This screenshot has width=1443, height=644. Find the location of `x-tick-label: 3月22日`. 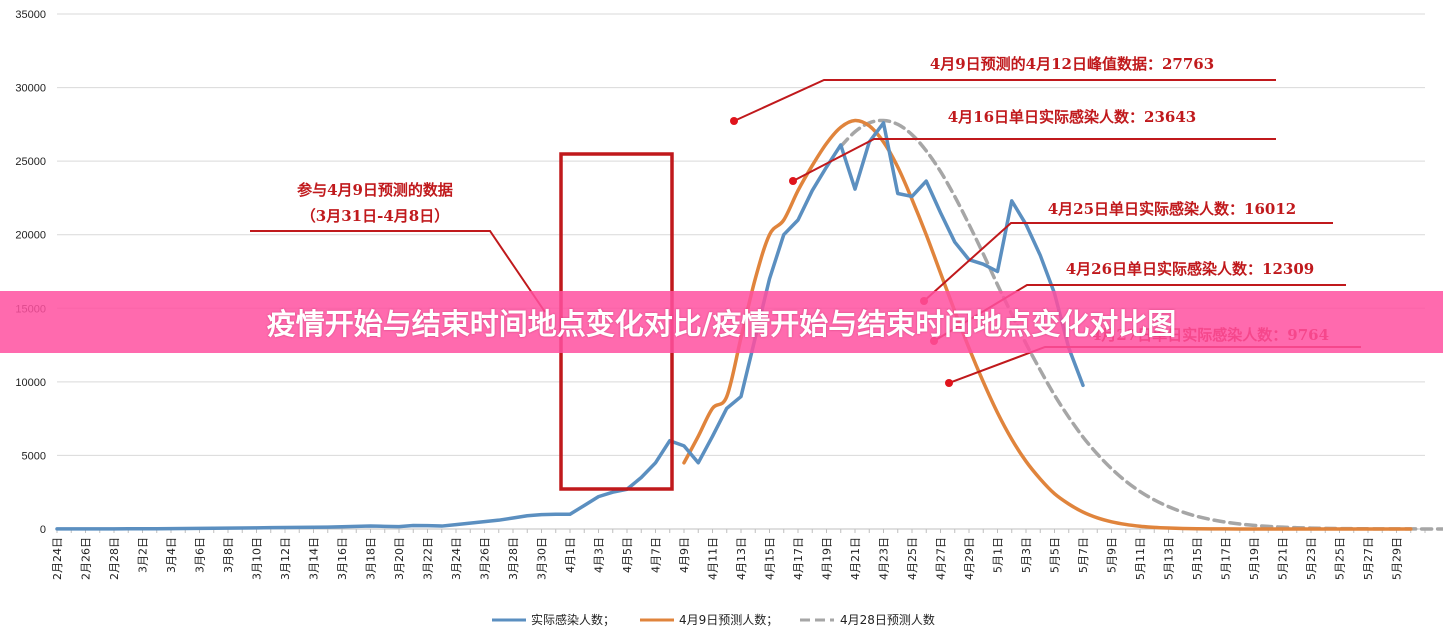

x-tick-label: 3月22日 is located at coordinates (428, 558).